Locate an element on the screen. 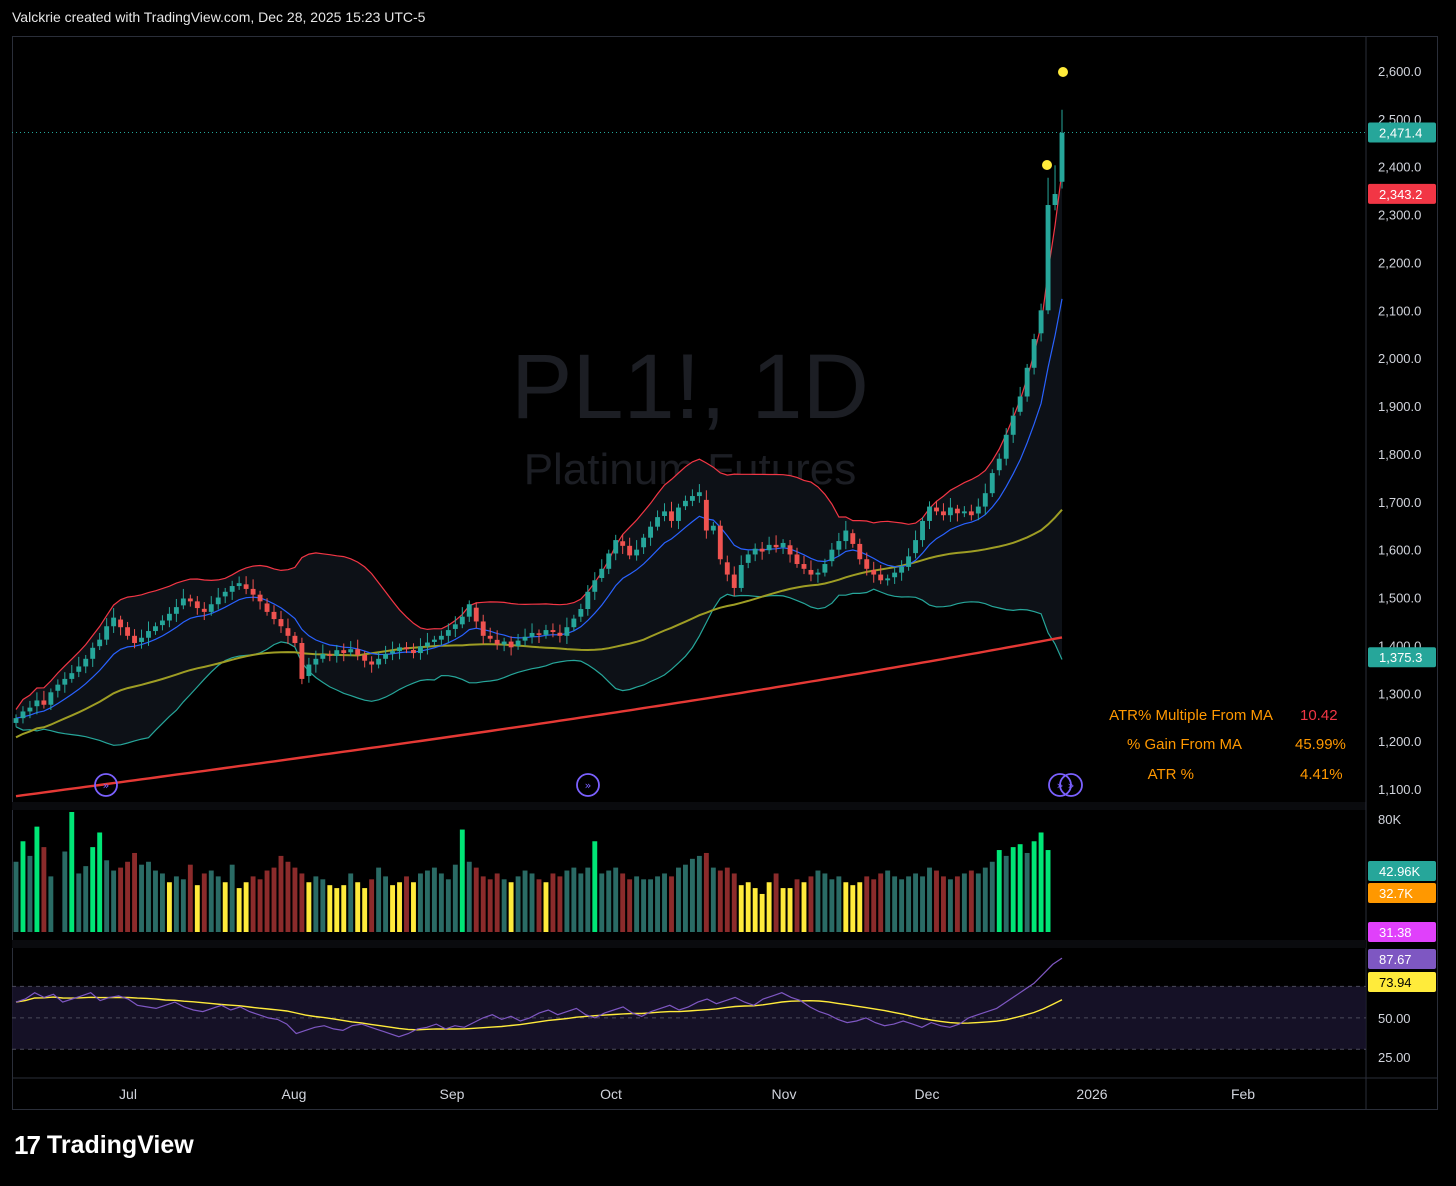  stat-label-atr-pct: ATR % is located at coordinates (1170, 774).